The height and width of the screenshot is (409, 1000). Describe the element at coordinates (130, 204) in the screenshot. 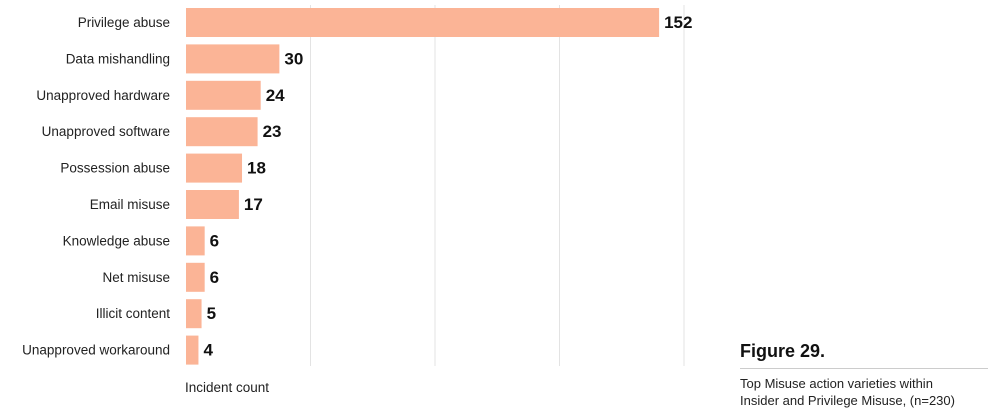

I see `category-label: Email misuse` at that location.